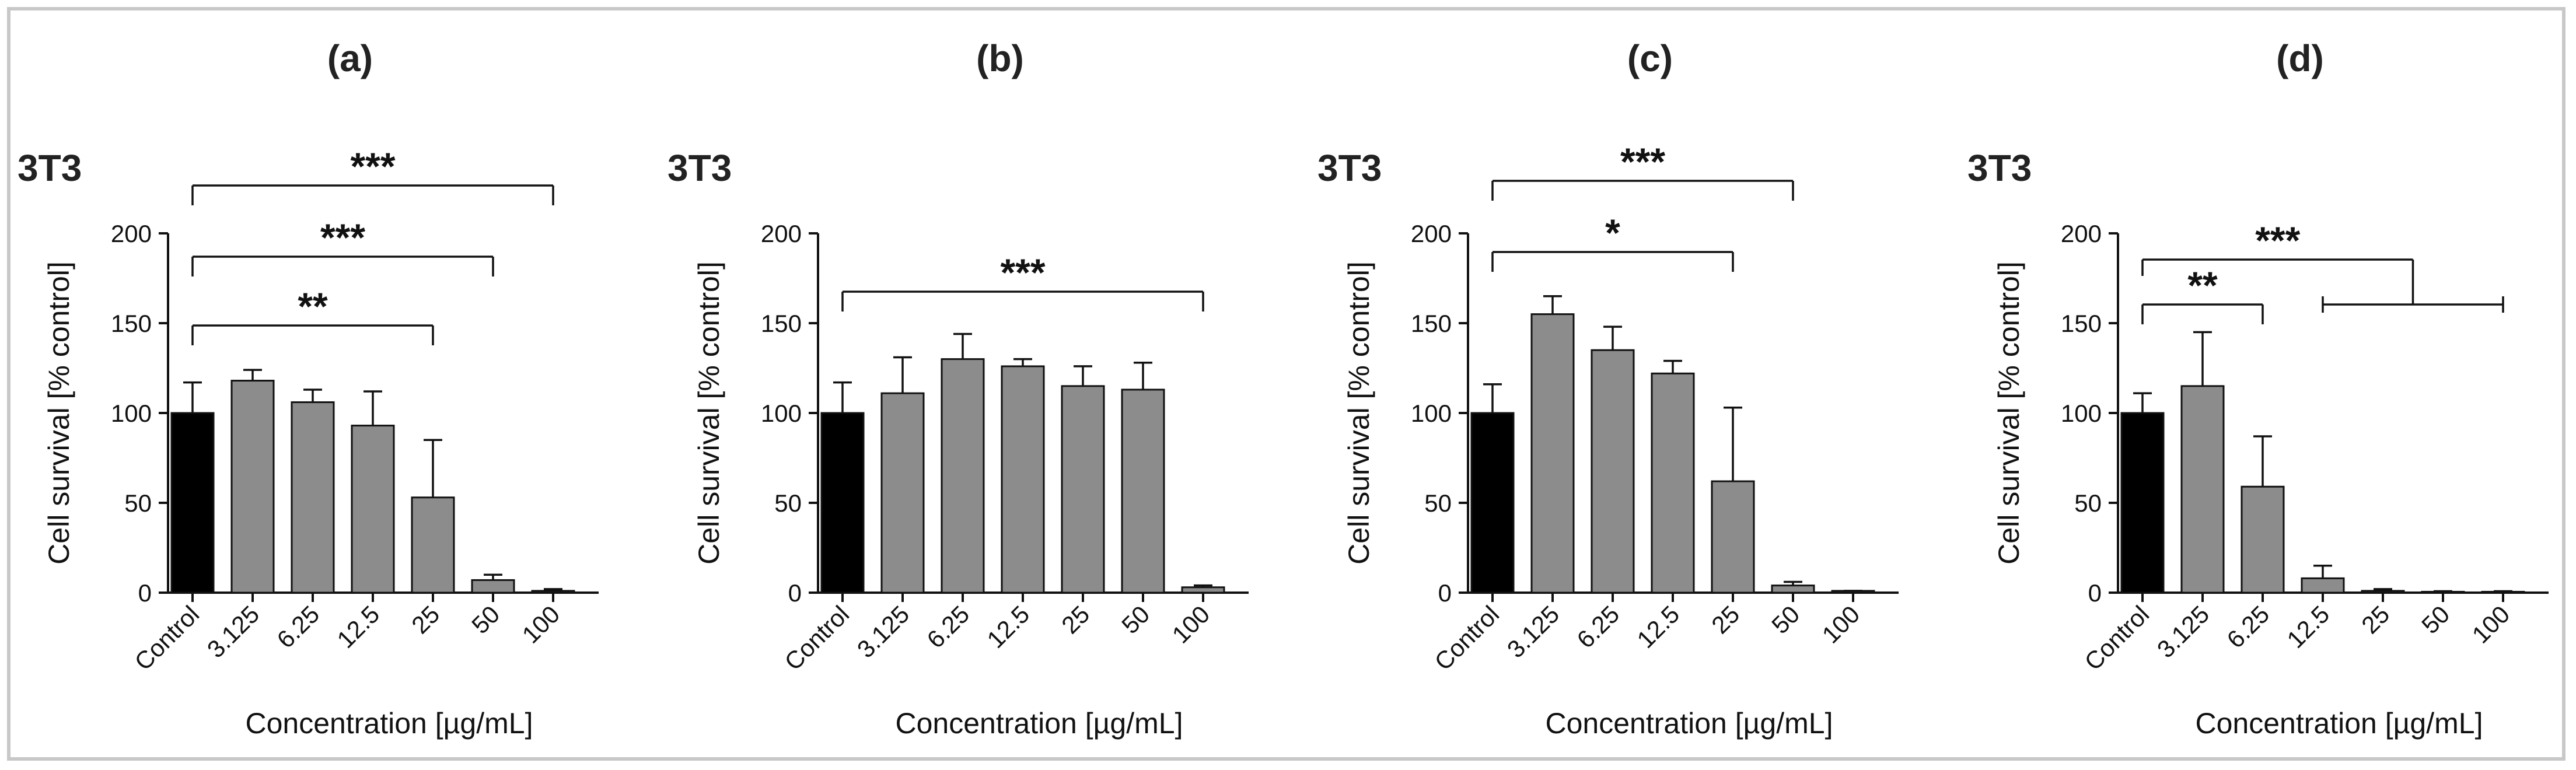 This screenshot has height=770, width=2576. Describe the element at coordinates (1650, 58) in the screenshot. I see `panel-letter: (c)` at that location.